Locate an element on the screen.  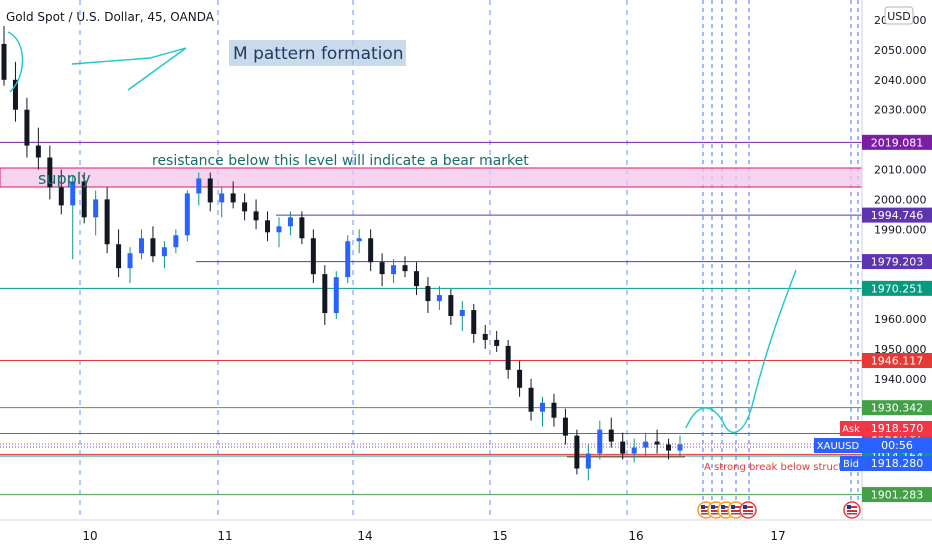
price-tag: 1946.117 is located at coordinates (897, 361).